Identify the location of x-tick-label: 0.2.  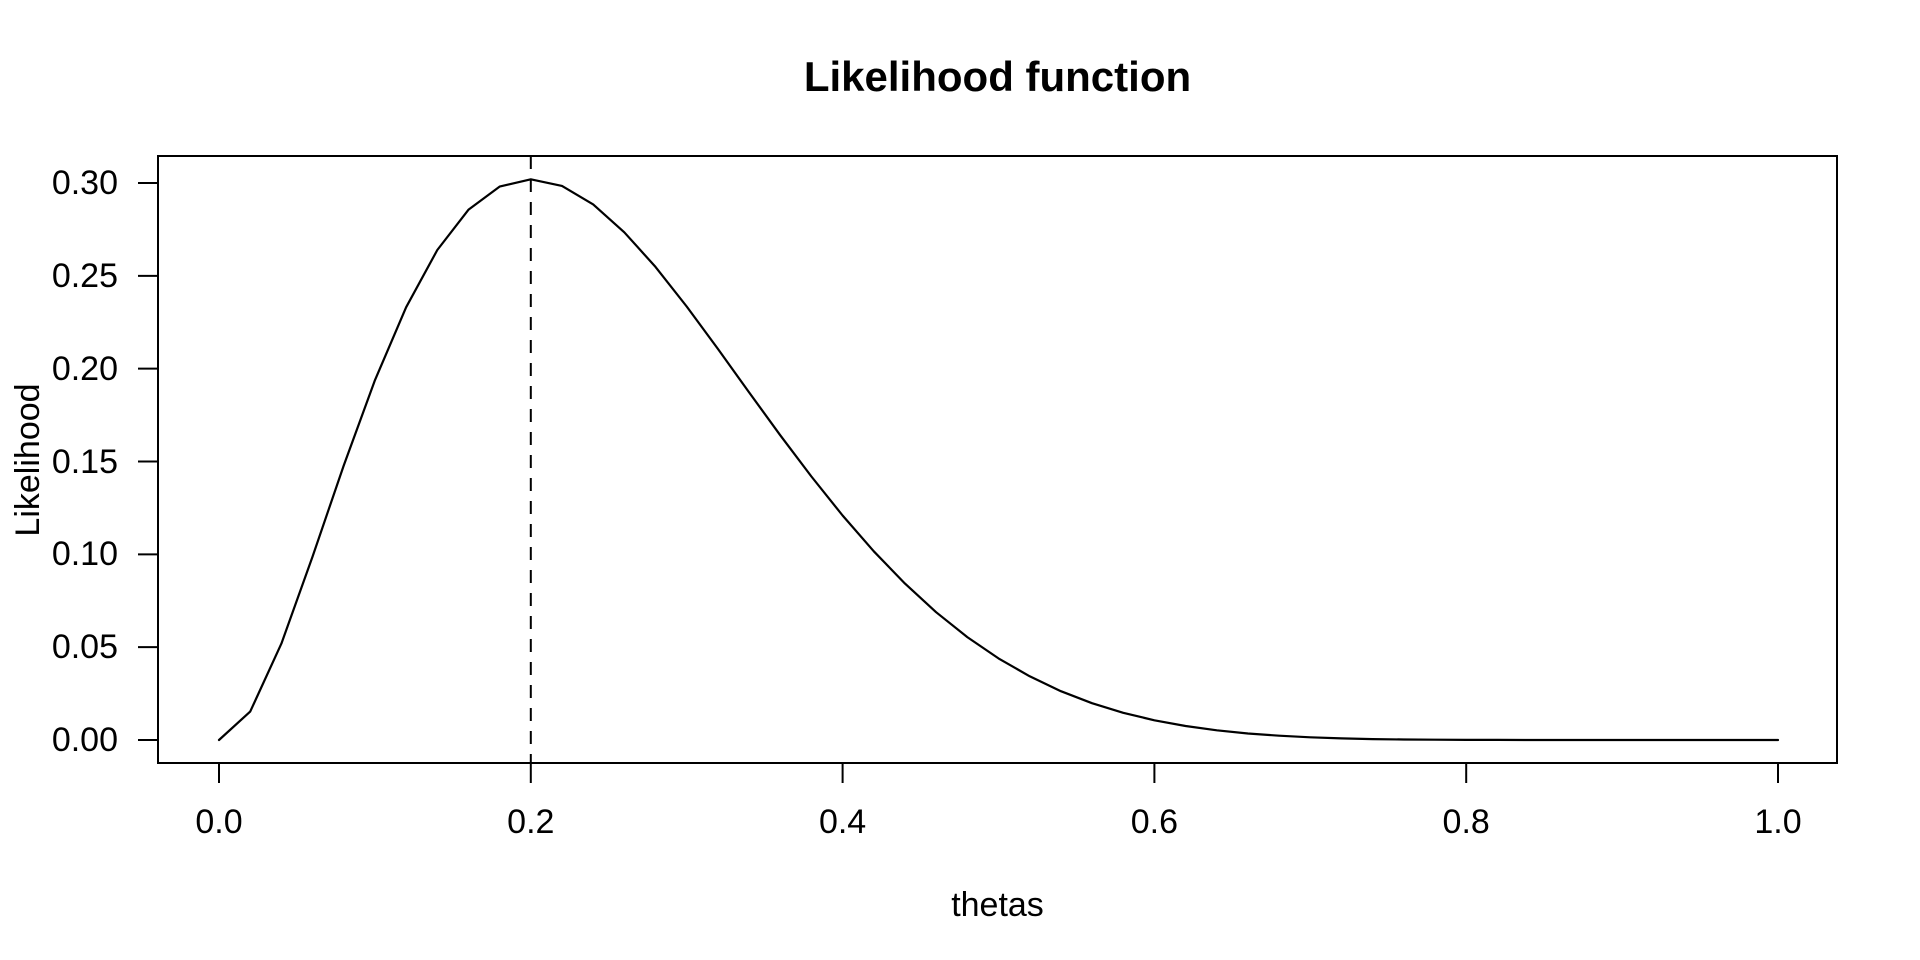
(531, 822).